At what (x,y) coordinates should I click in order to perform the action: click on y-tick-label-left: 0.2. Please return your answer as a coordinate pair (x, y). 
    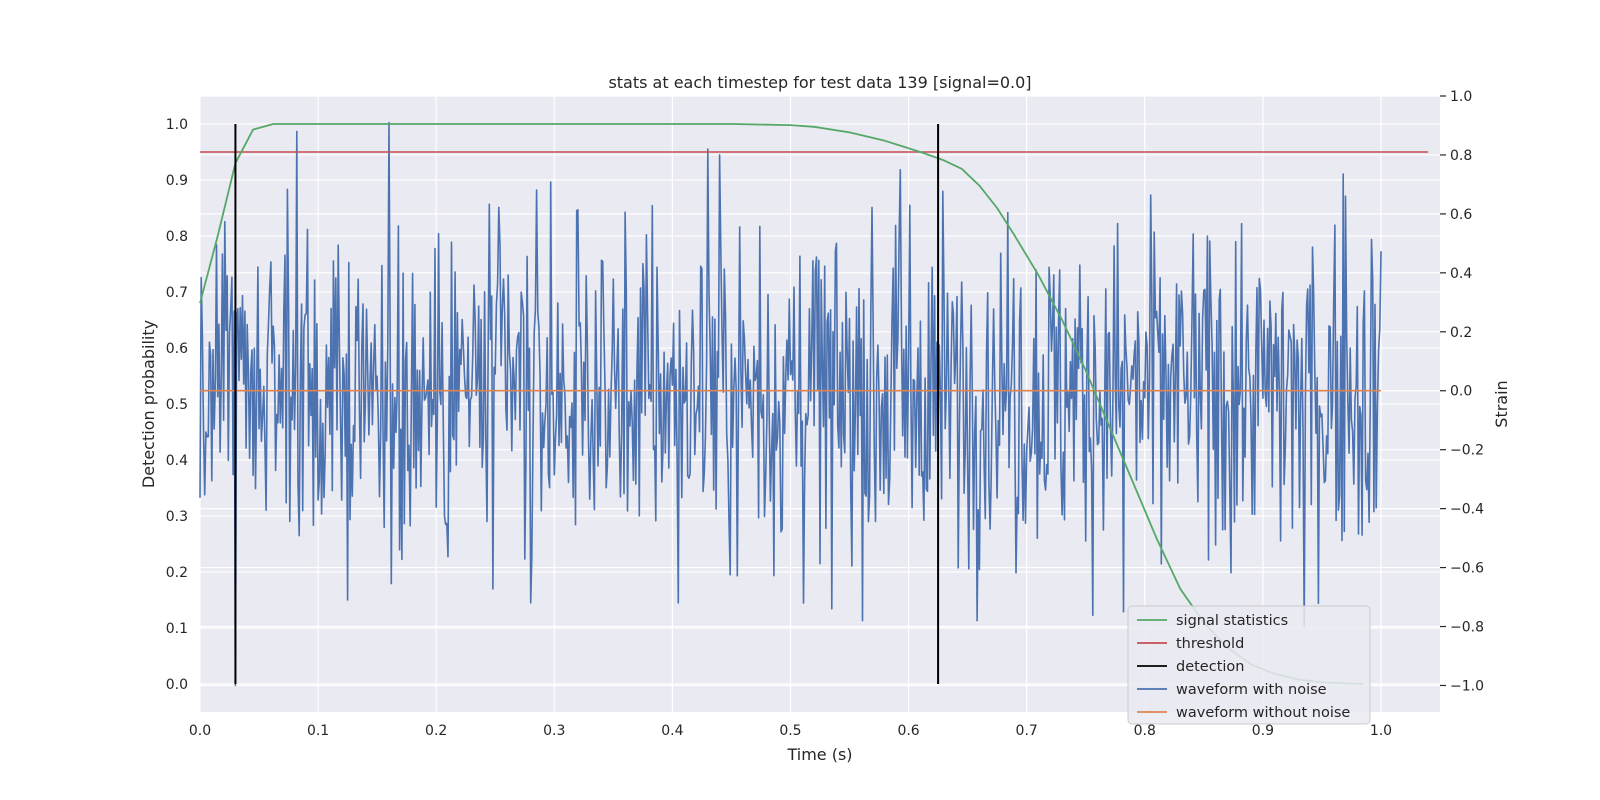
    Looking at the image, I should click on (177, 573).